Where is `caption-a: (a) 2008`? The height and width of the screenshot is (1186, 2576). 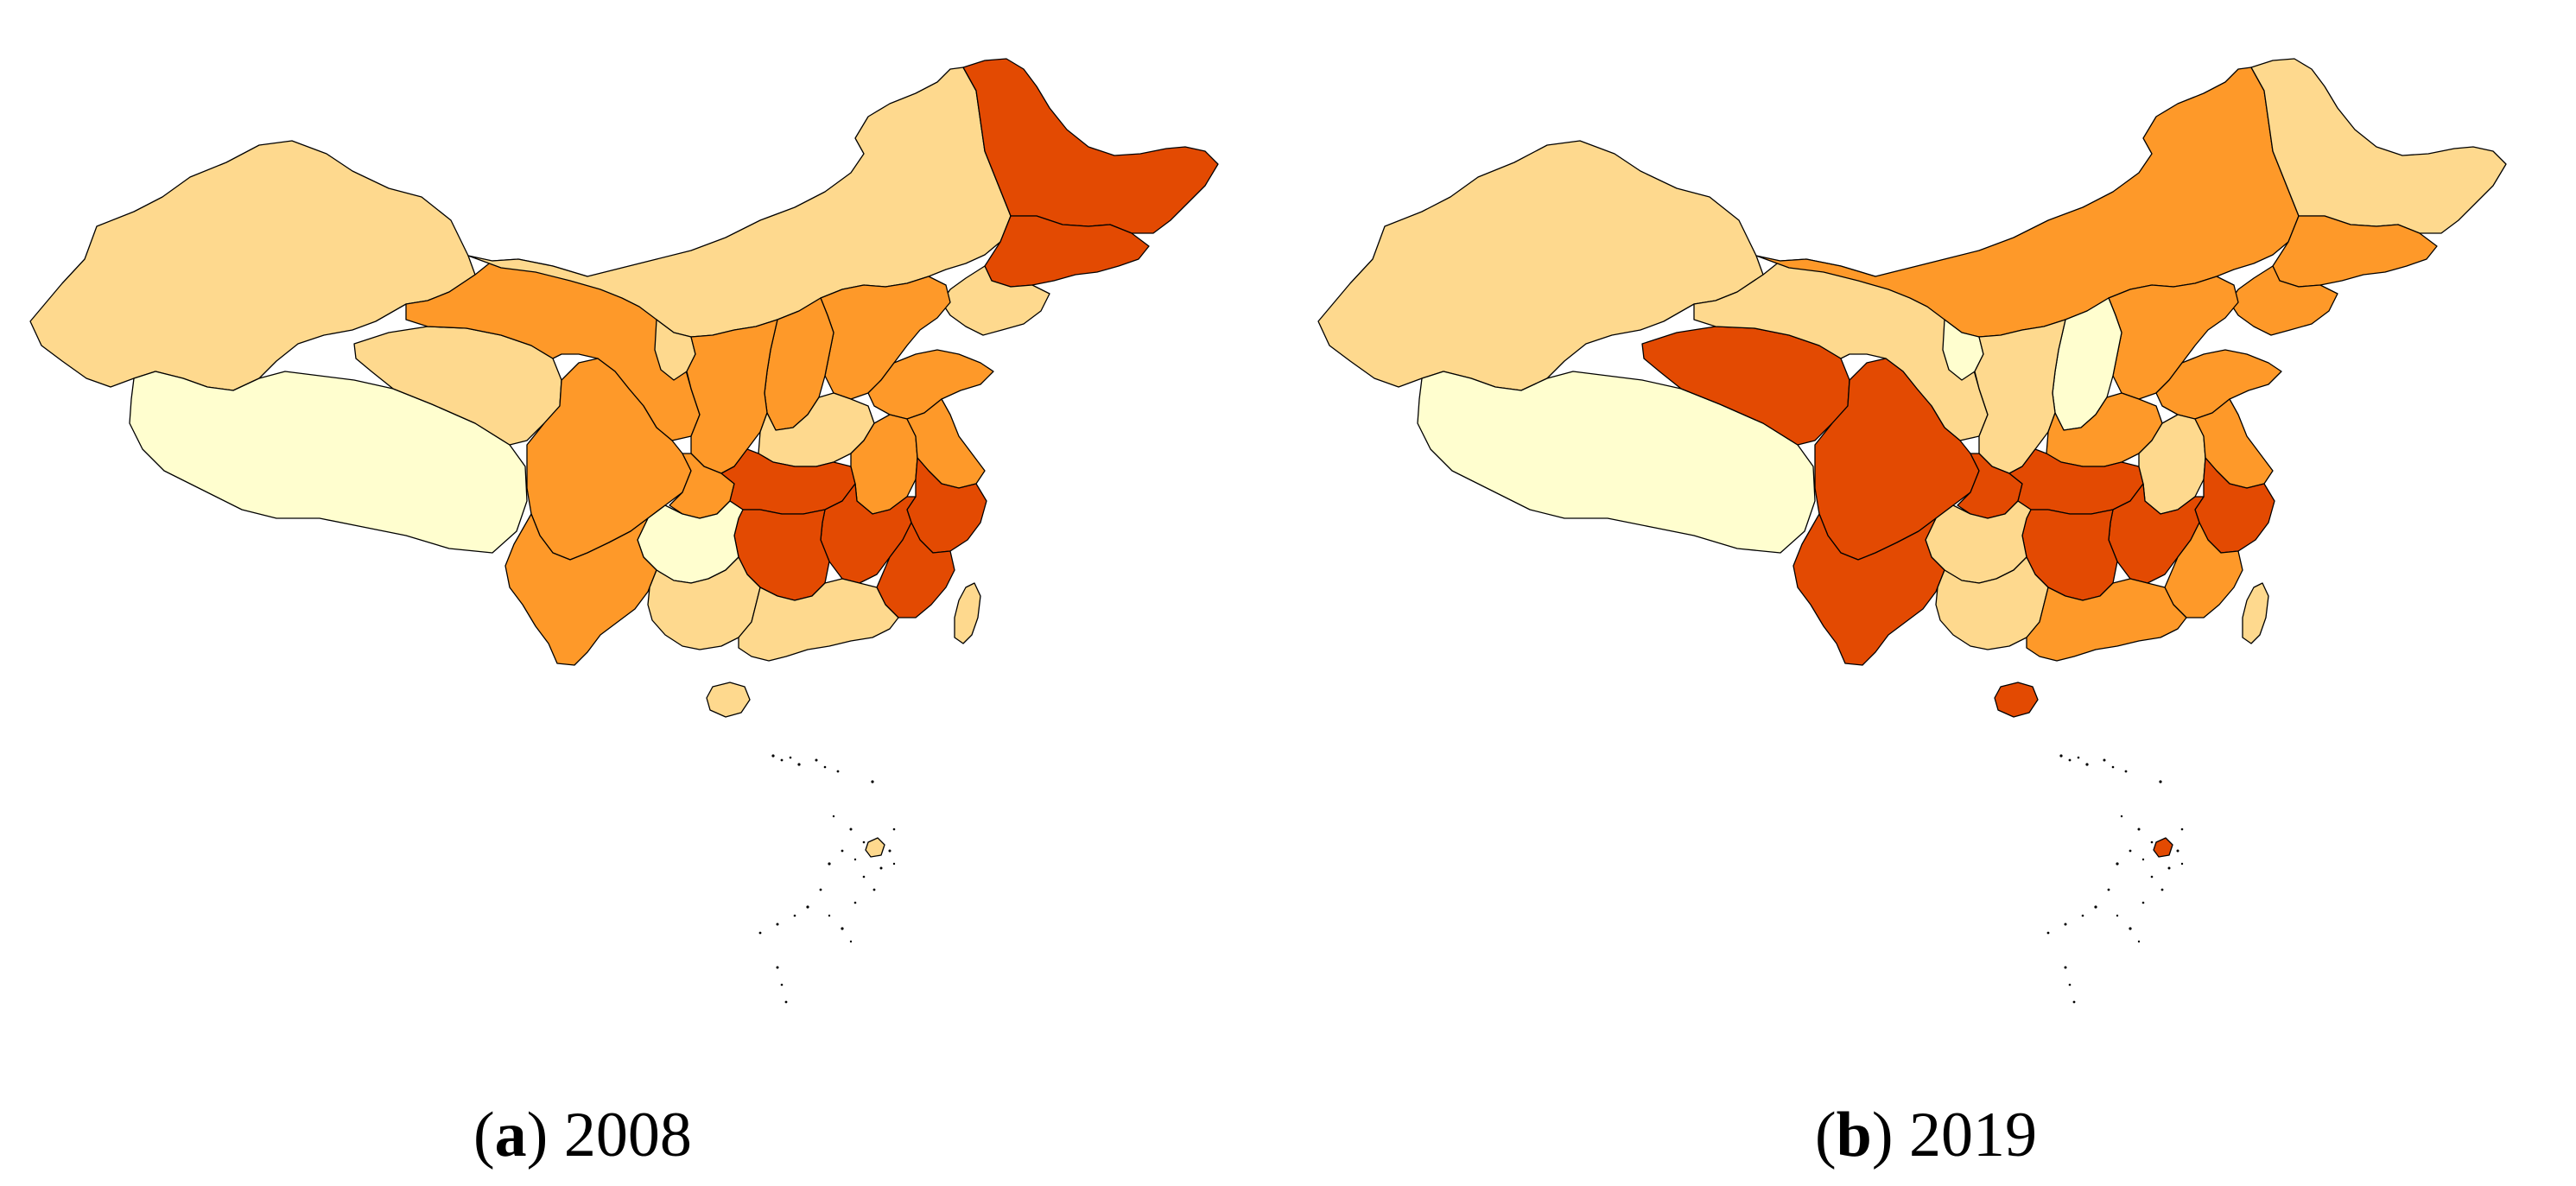 caption-a: (a) 2008 is located at coordinates (582, 1135).